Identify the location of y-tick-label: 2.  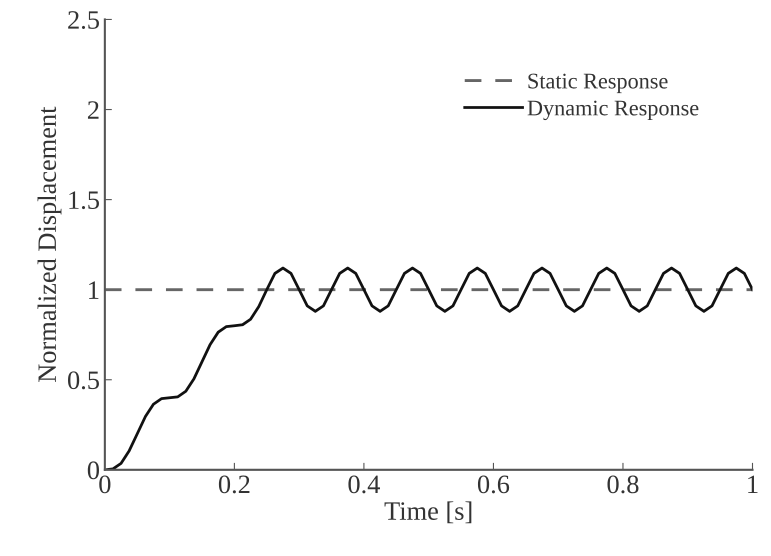
(93, 110).